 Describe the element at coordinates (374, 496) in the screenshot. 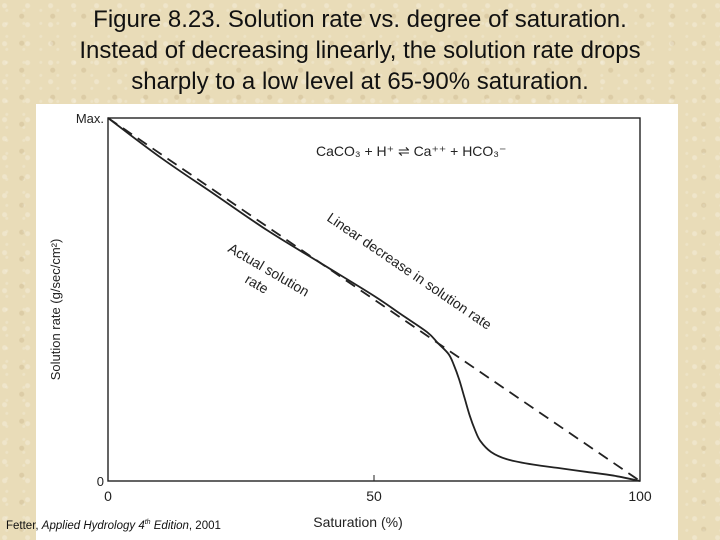

I see `x-tick-label-1: 50` at that location.